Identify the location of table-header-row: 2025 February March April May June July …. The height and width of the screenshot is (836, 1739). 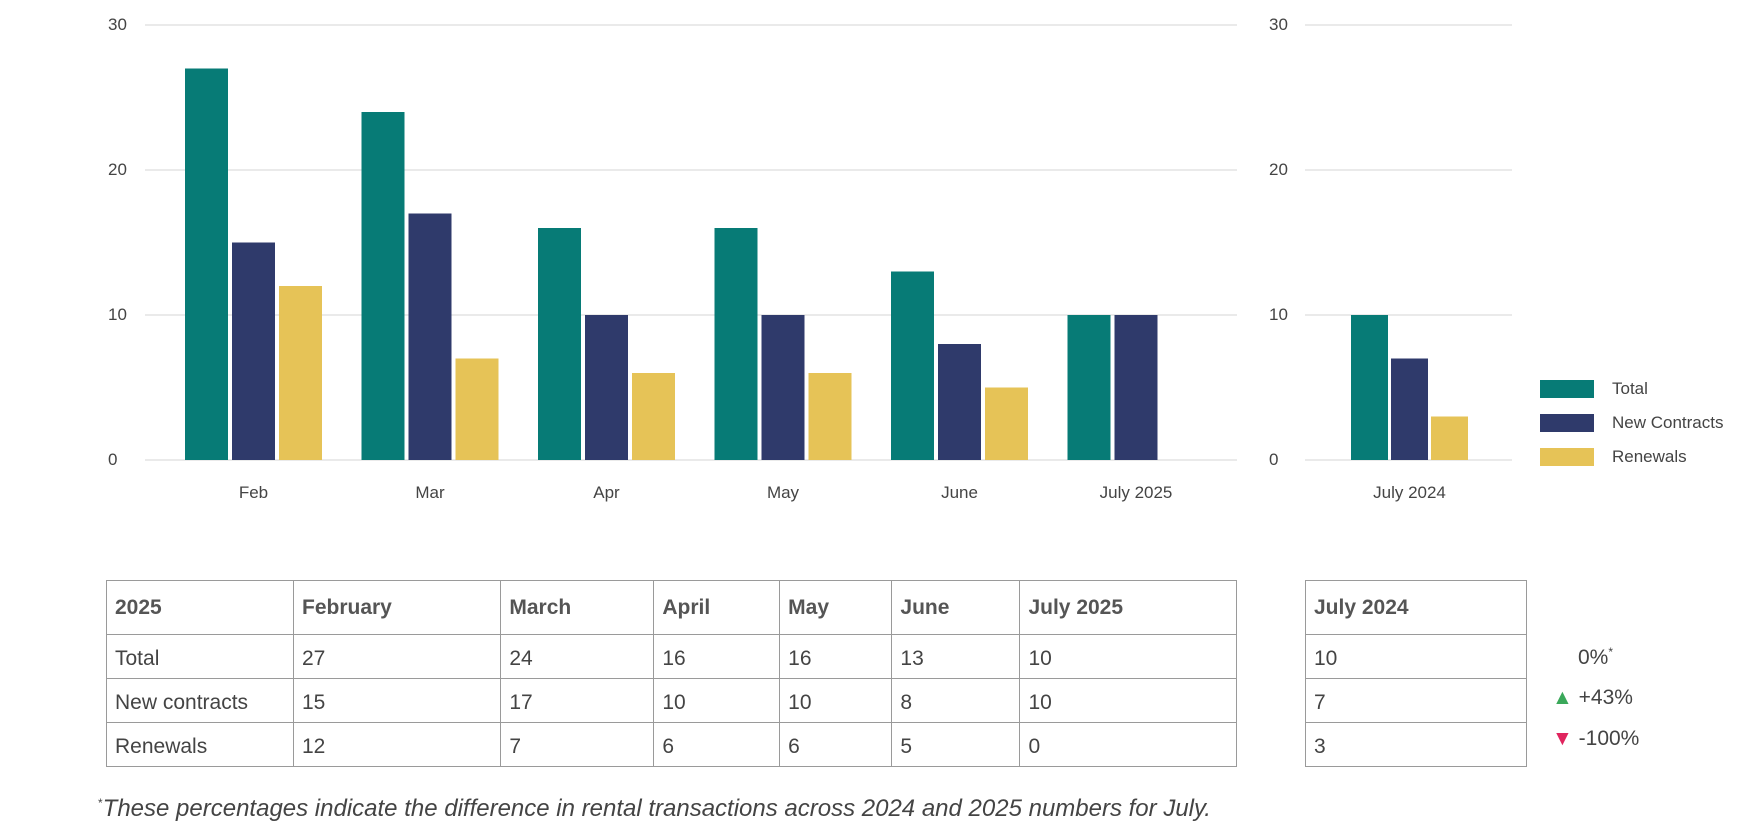
(671, 607).